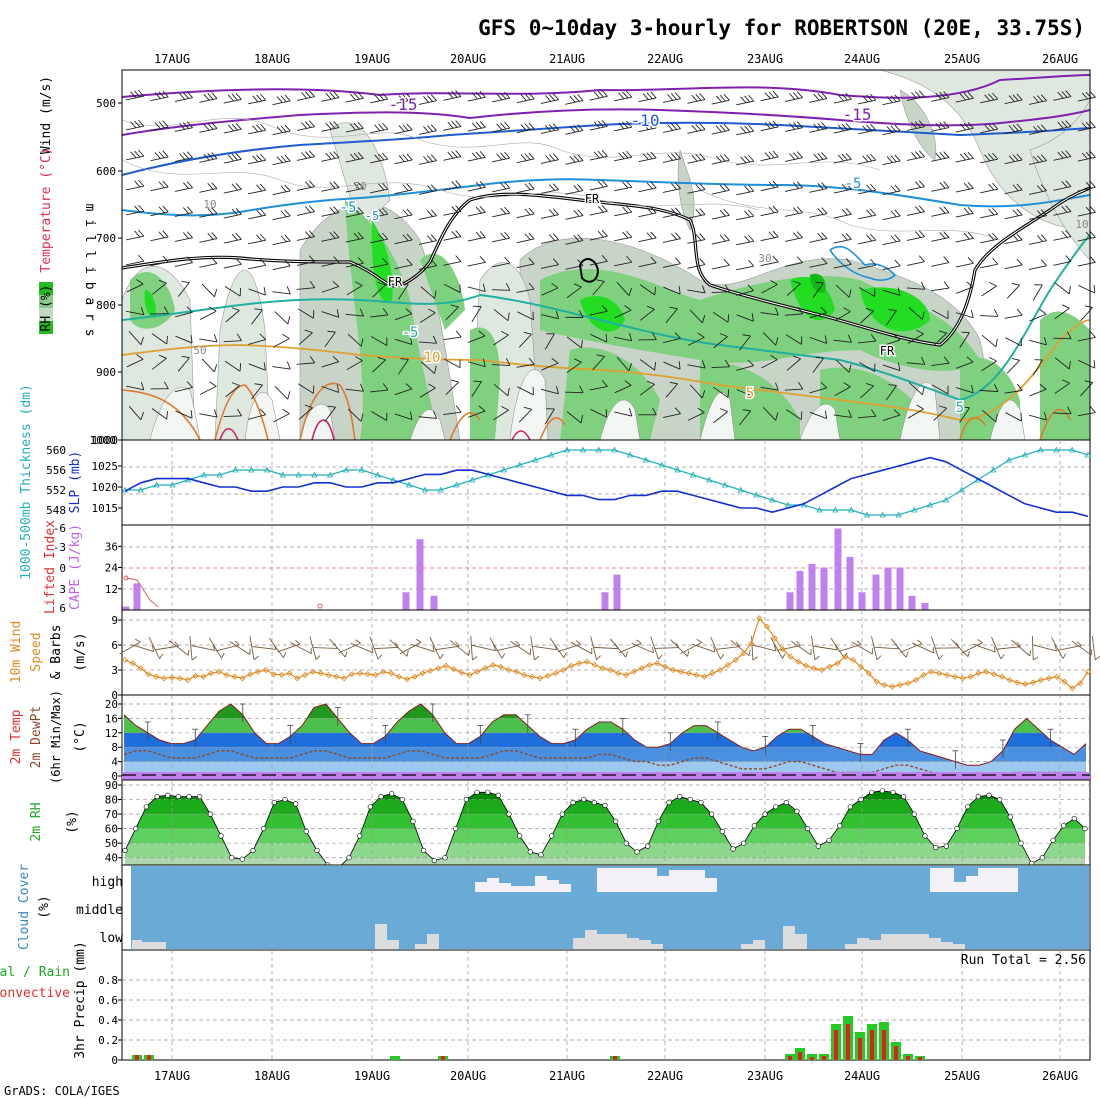 This screenshot has height=1100, width=1100. What do you see at coordinates (103, 440) in the screenshot?
I see `y-tick-label: 1000` at bounding box center [103, 440].